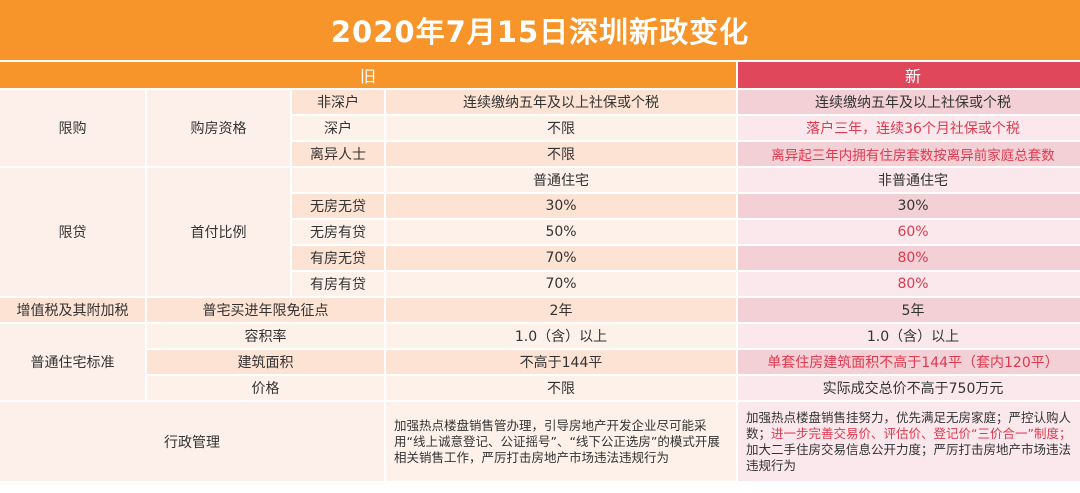 The width and height of the screenshot is (1080, 493). I want to click on new-text-highlight: 进一步完善交易价、评估价、登记价“三价合一”制度；, so click(921, 433).